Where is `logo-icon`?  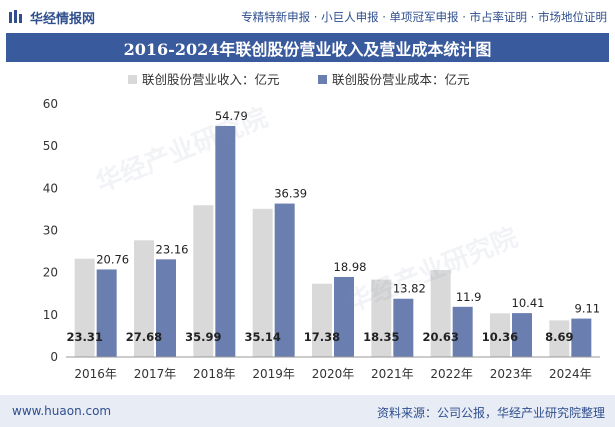 logo-icon is located at coordinates (15, 16).